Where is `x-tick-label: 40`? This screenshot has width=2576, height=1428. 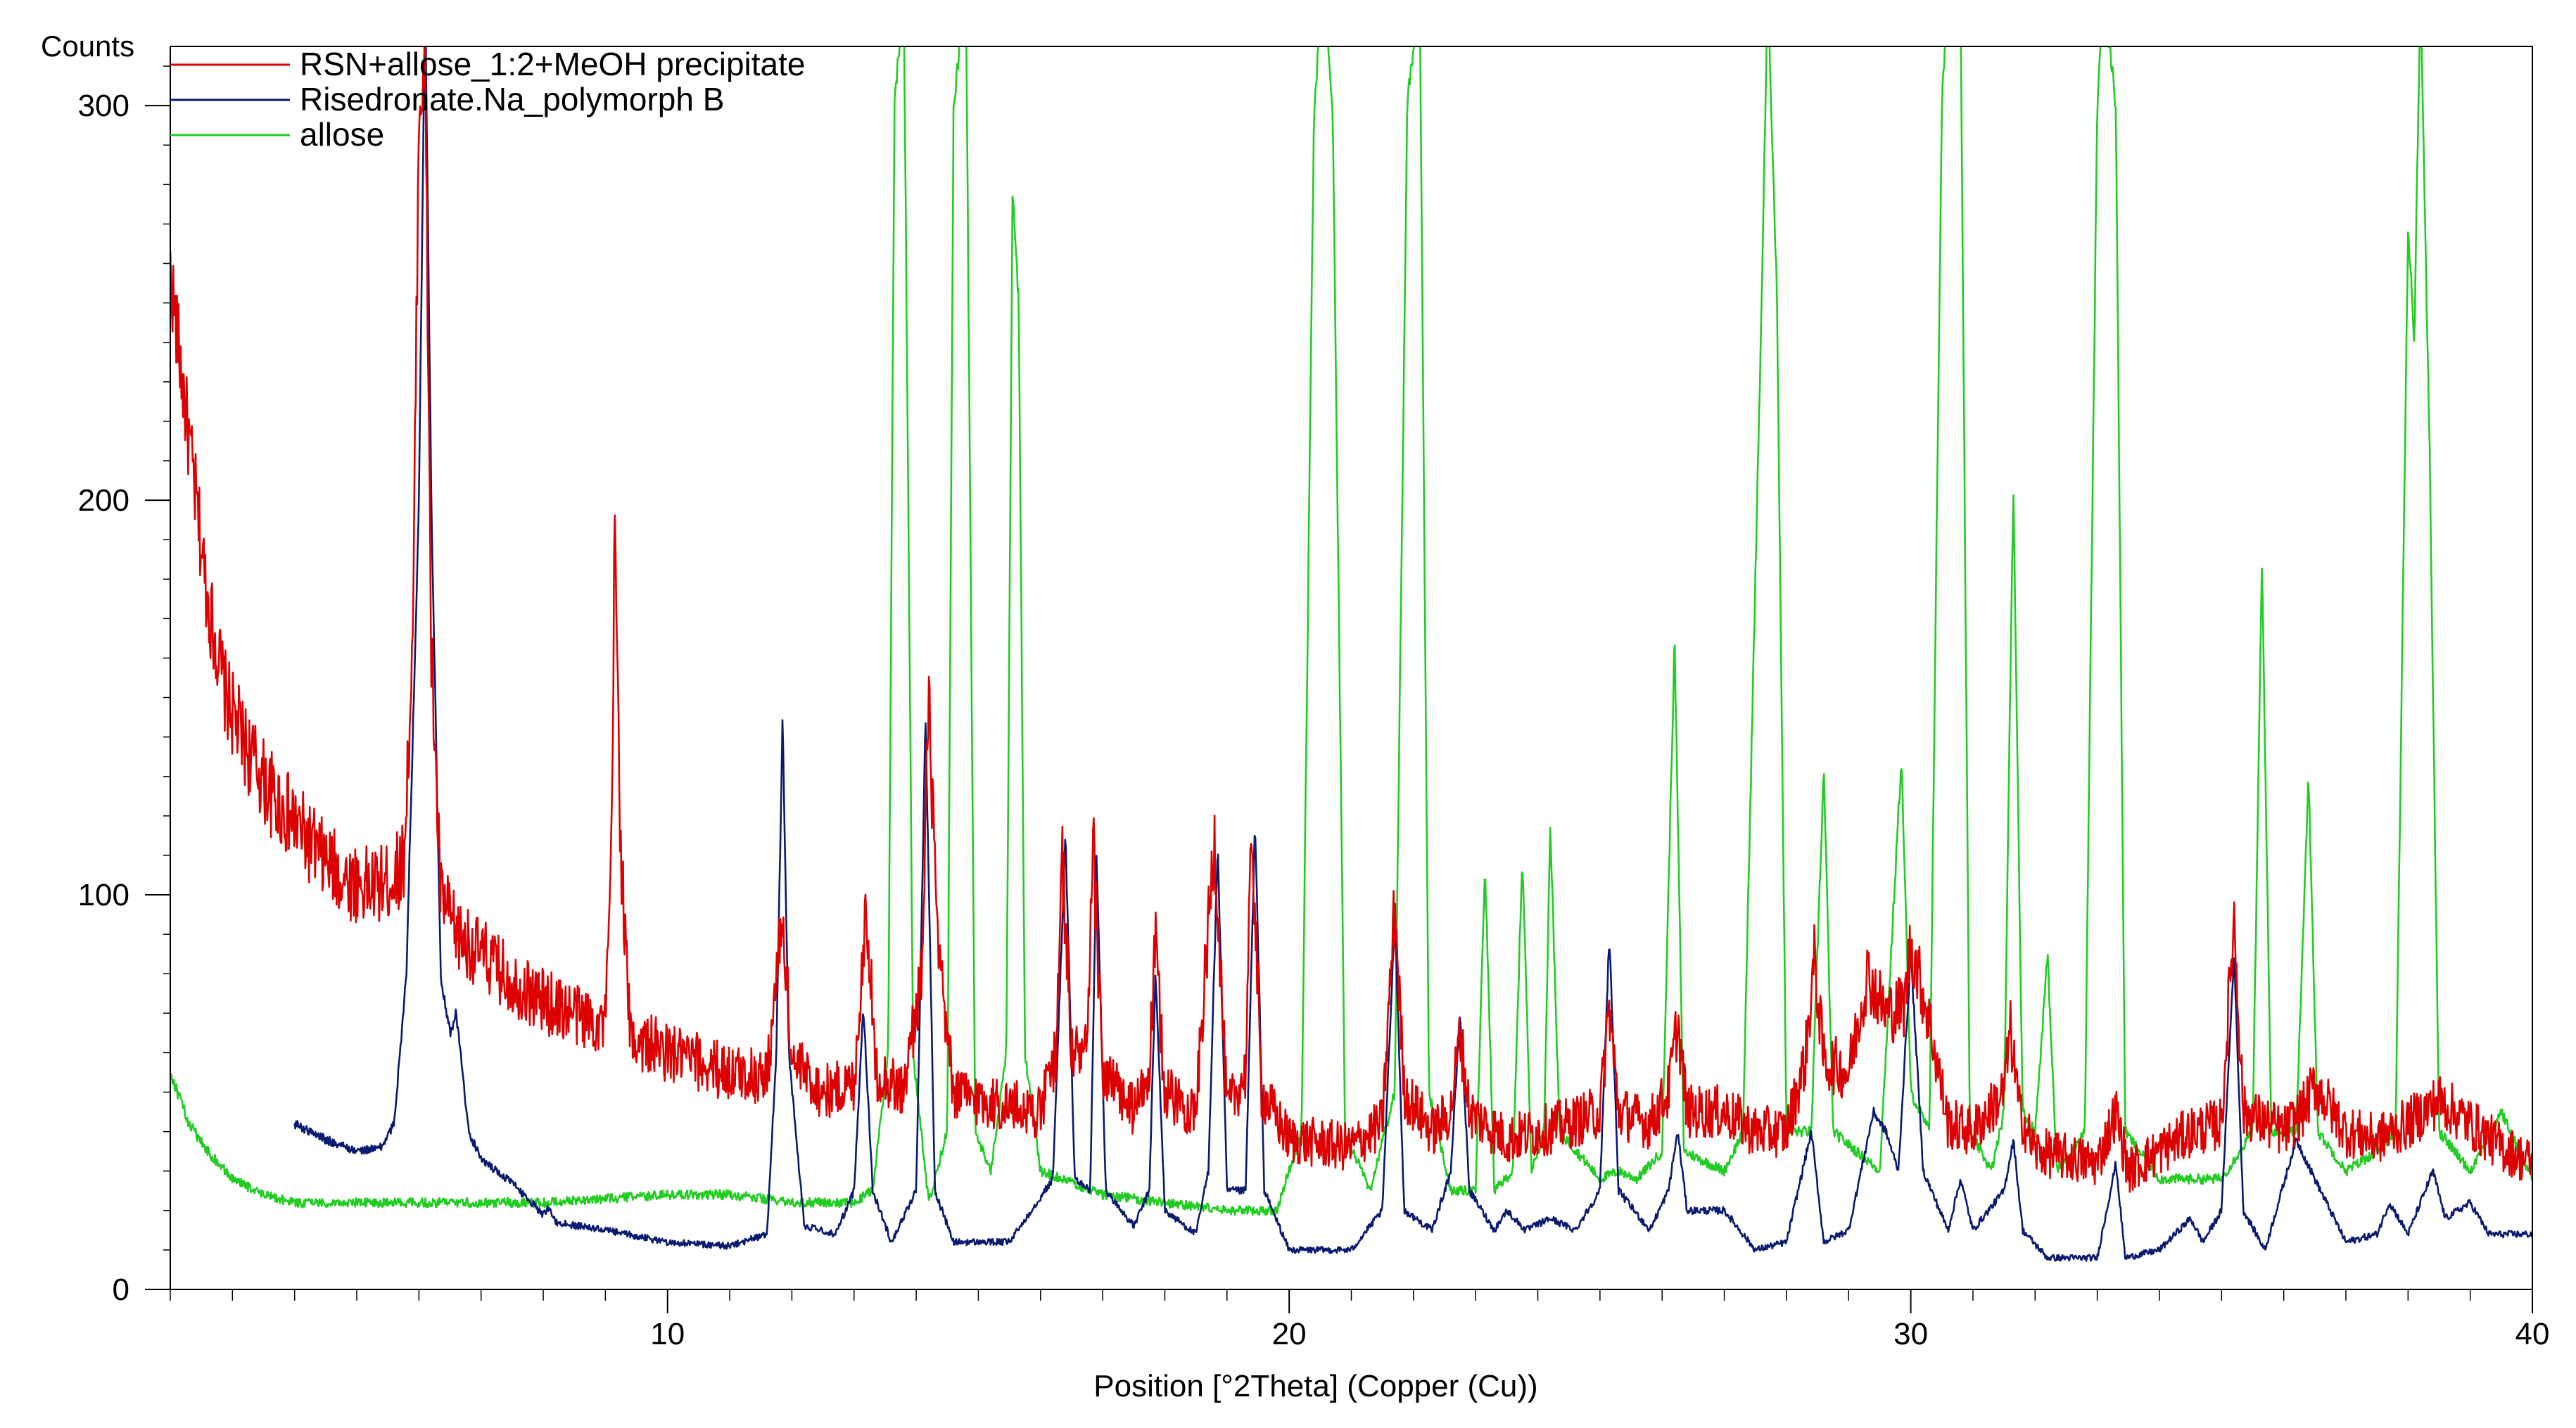
x-tick-label: 40 is located at coordinates (2532, 1334).